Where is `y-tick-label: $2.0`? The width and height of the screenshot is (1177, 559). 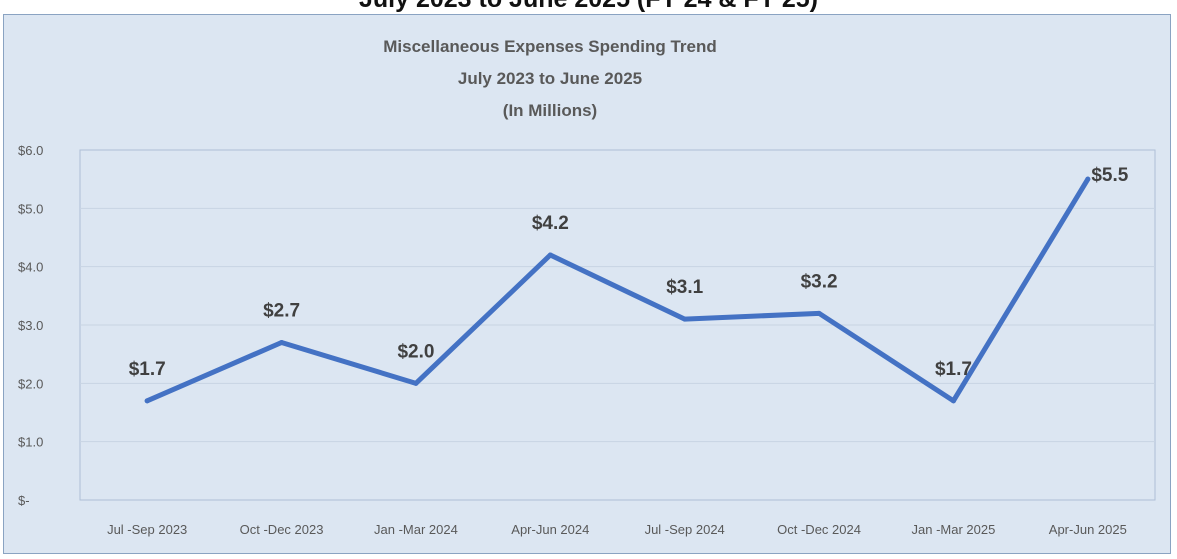
y-tick-label: $2.0 is located at coordinates (30, 383).